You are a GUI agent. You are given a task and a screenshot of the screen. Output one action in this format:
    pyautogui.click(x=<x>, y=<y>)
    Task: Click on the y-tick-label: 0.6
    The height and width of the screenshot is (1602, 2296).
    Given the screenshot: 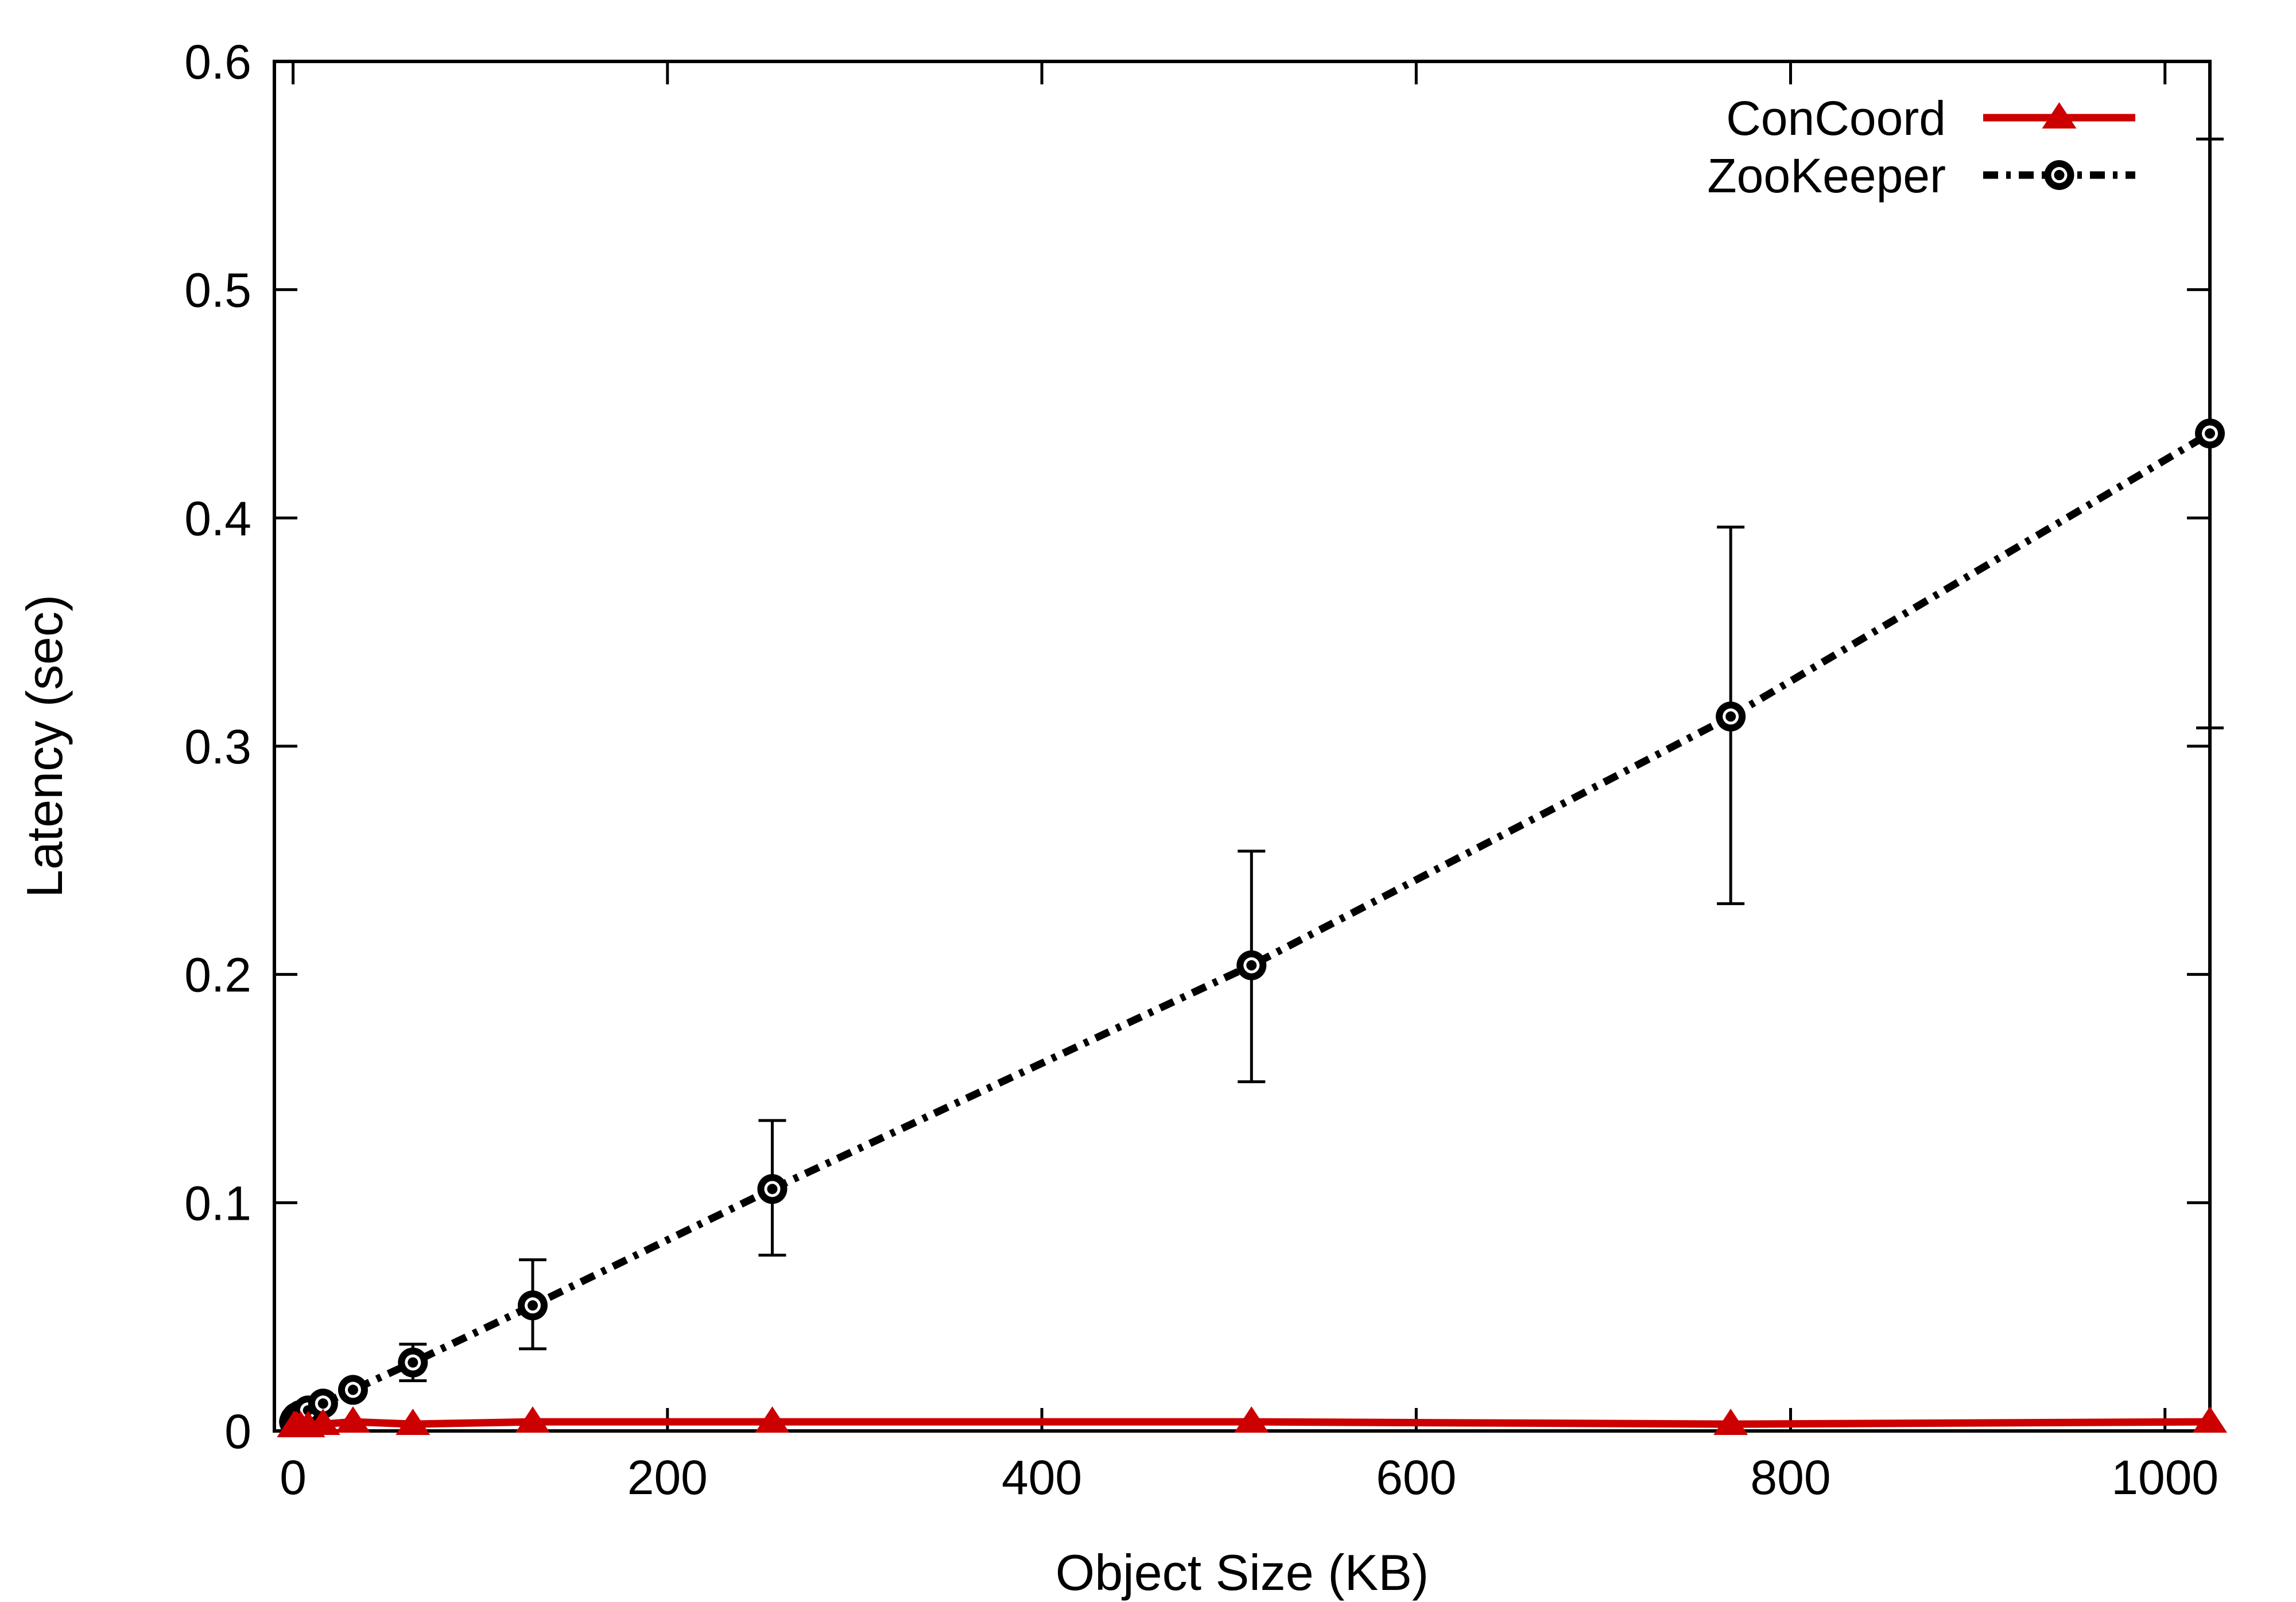 What is the action you would take?
    pyautogui.click(x=217, y=62)
    